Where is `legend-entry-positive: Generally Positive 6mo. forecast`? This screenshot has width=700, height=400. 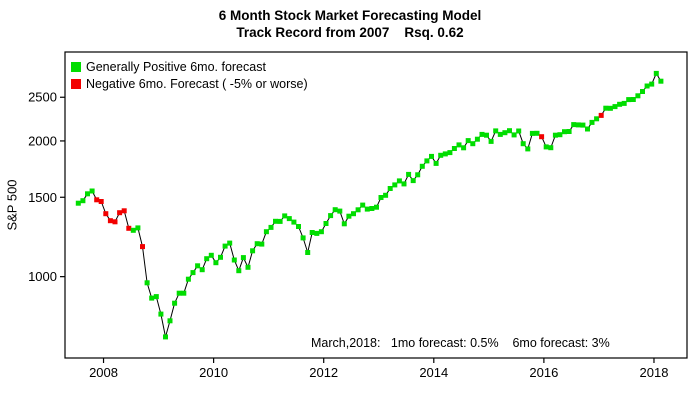
legend-entry-positive: Generally Positive 6mo. forecast is located at coordinates (189, 66).